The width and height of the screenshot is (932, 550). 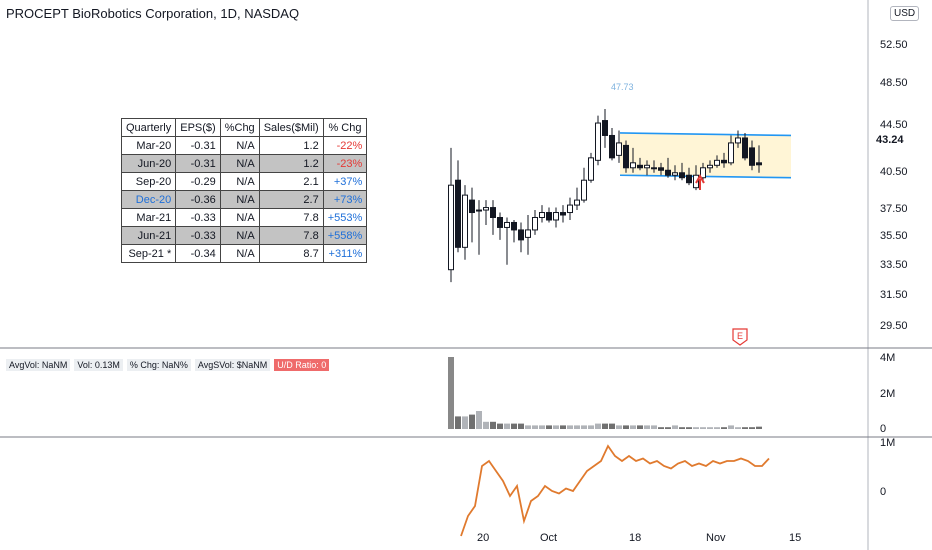 I want to click on table-cell-sales: 1.2, so click(x=291, y=145).